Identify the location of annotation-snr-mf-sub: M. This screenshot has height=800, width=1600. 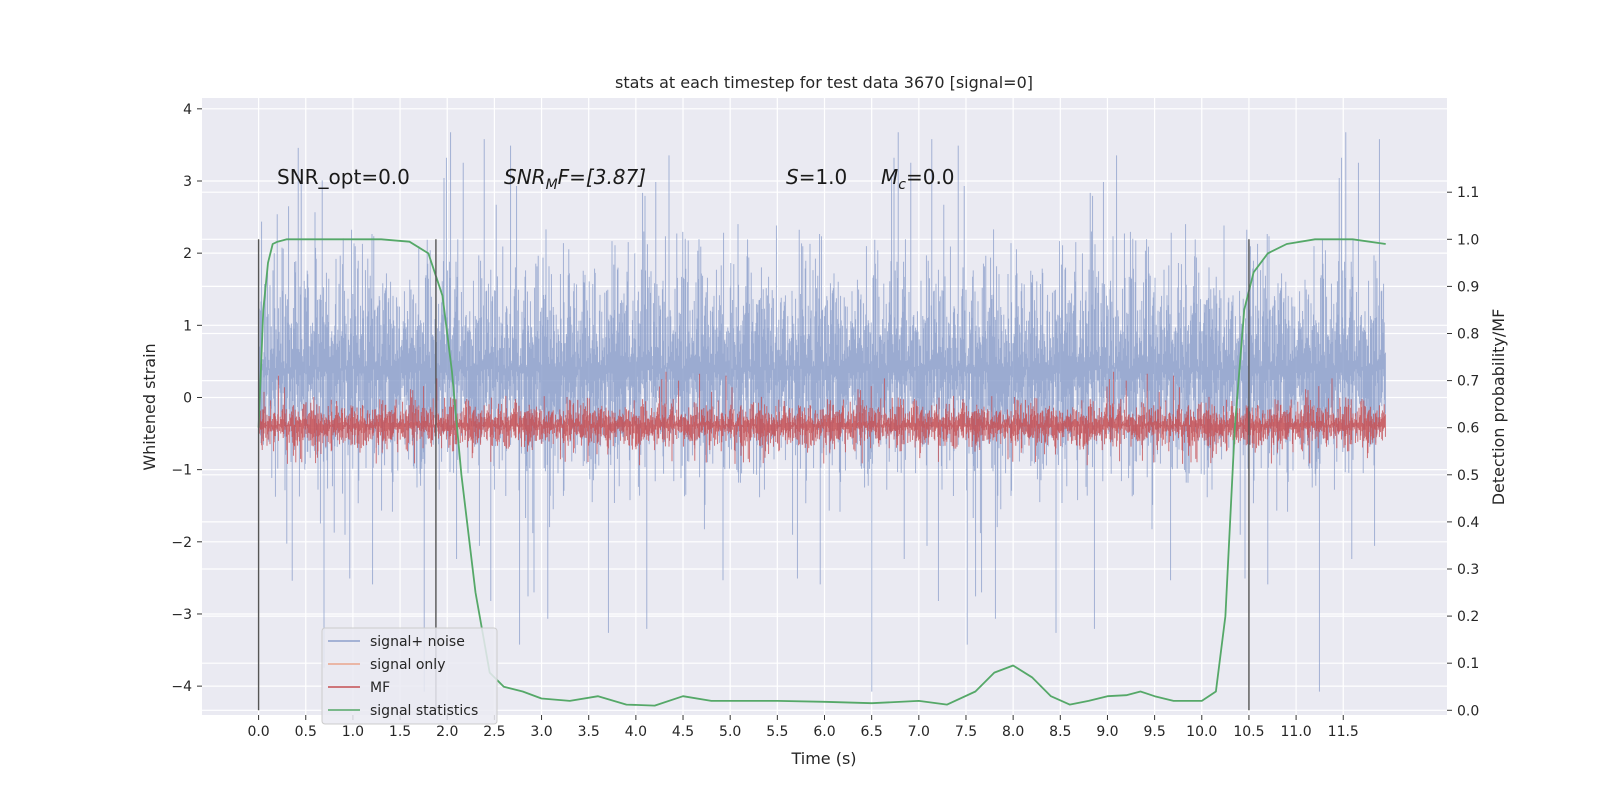
(552, 185).